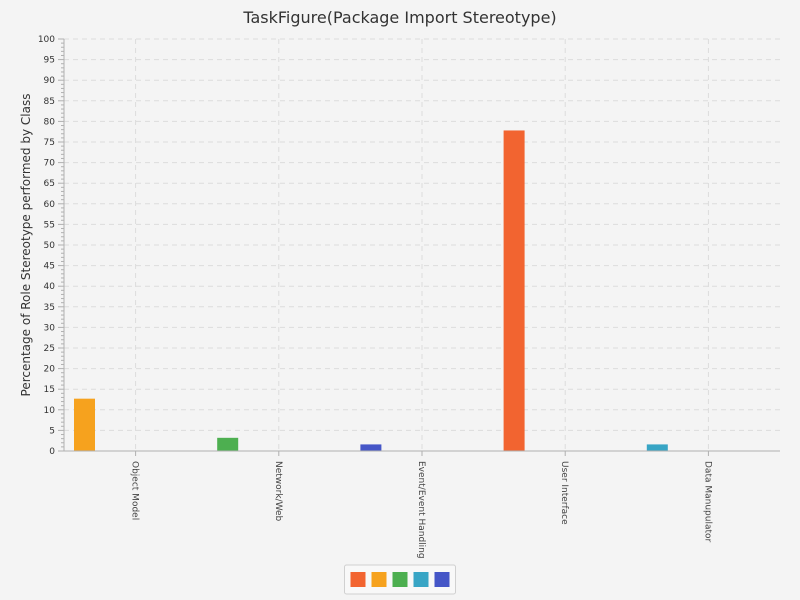 The image size is (800, 600). What do you see at coordinates (49, 225) in the screenshot?
I see `y-tick-label: 55` at bounding box center [49, 225].